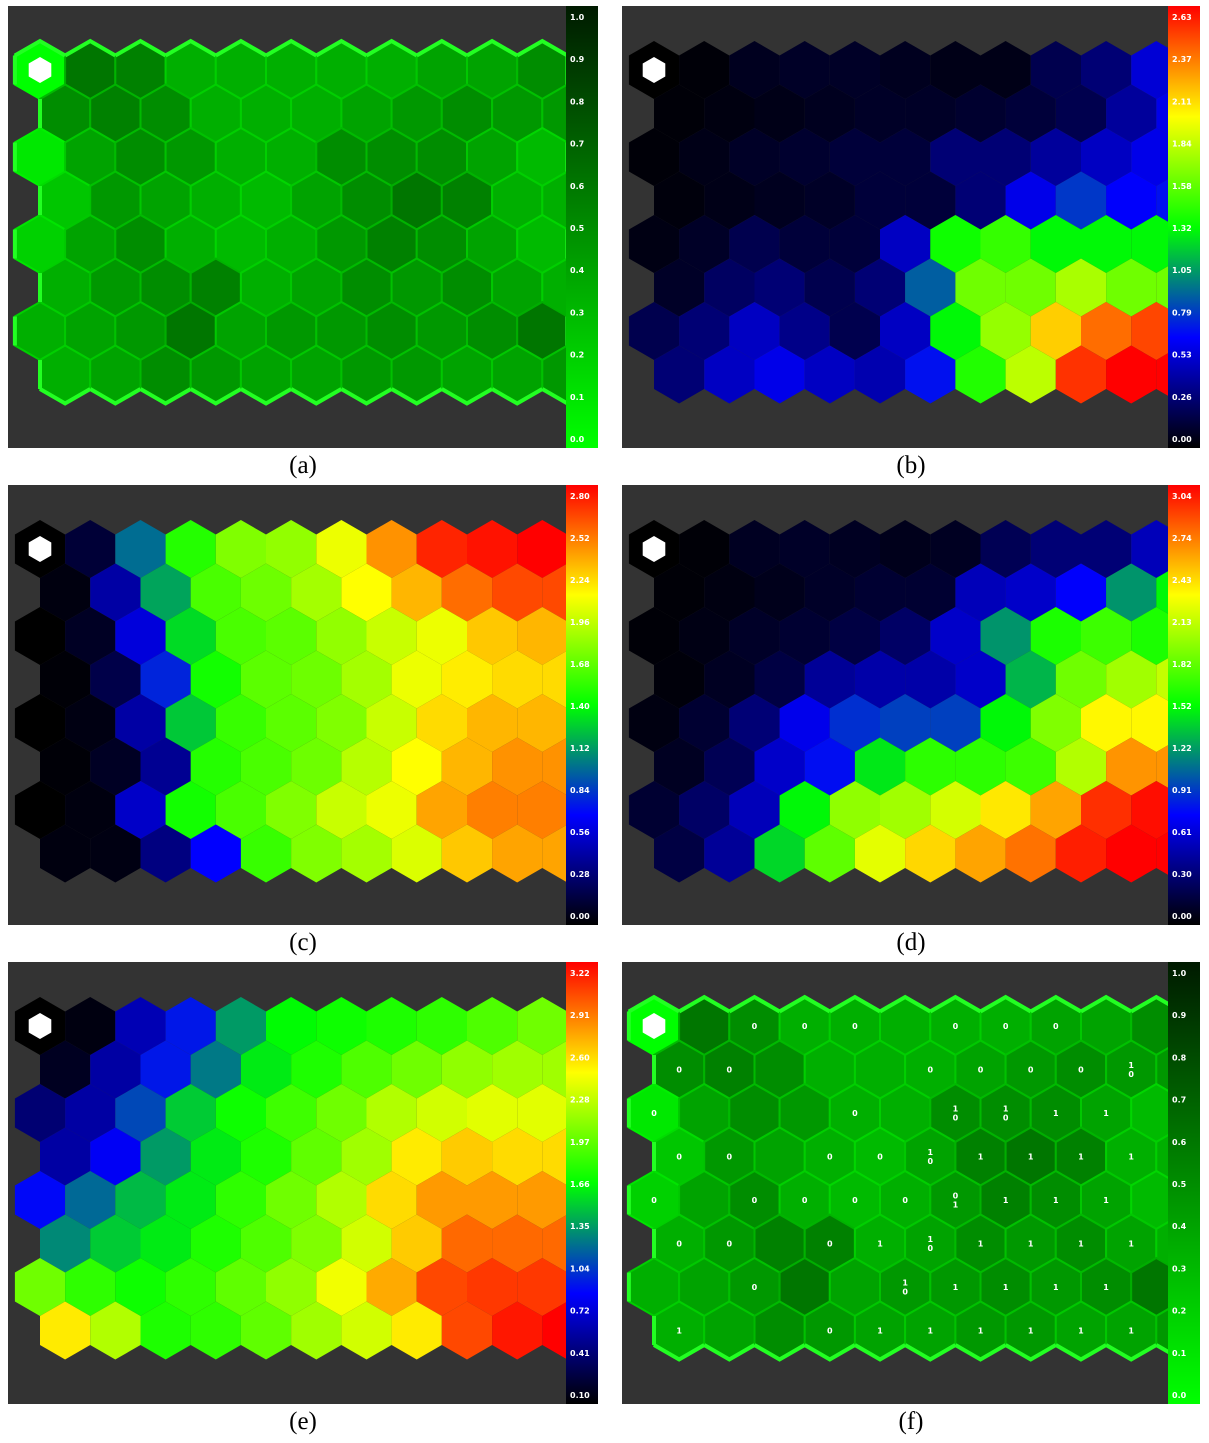 This screenshot has height=1443, width=1209. I want to click on colorbar-tick-label: 0.72, so click(580, 1311).